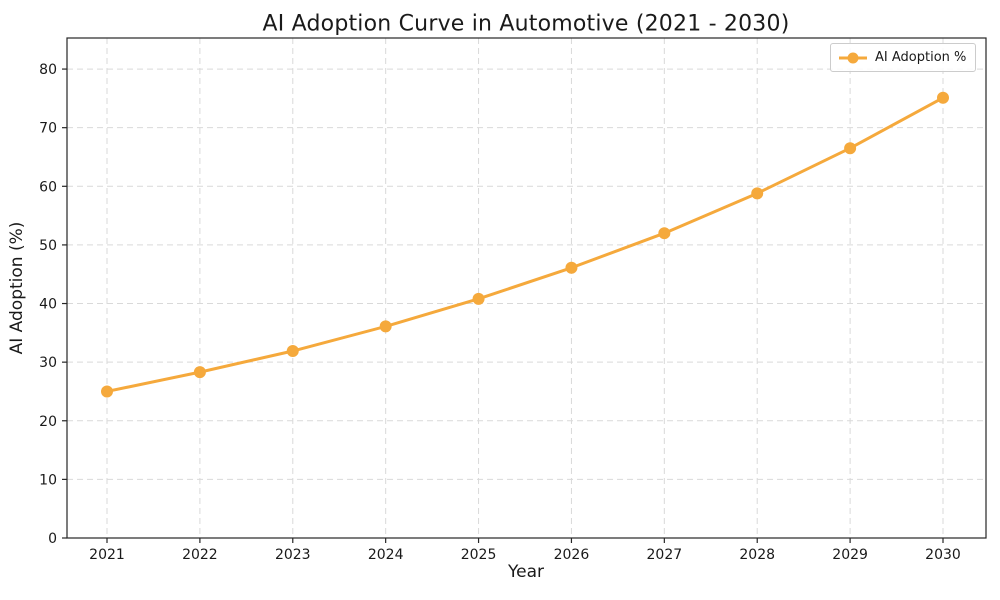 The height and width of the screenshot is (600, 1000). I want to click on x-tick-label: 2022, so click(200, 555).